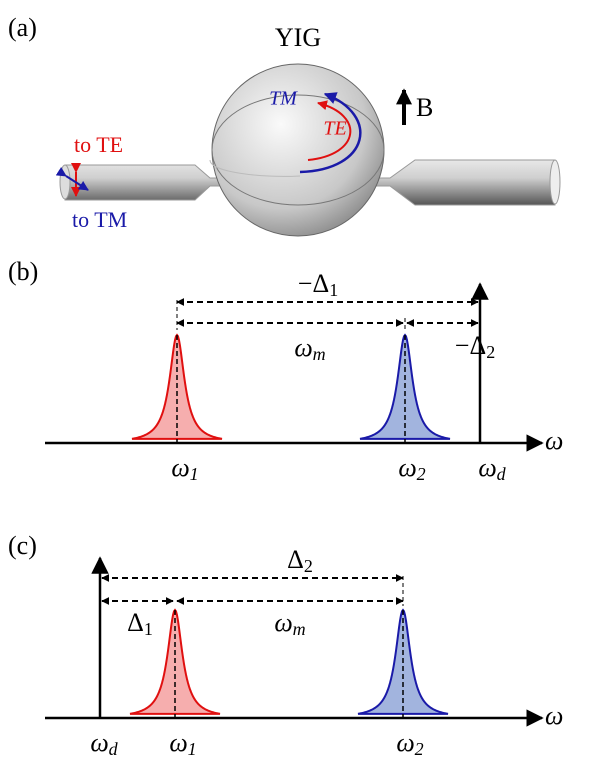 The image size is (589, 760). What do you see at coordinates (72, 178) in the screenshot?
I see `tm-pol` at bounding box center [72, 178].